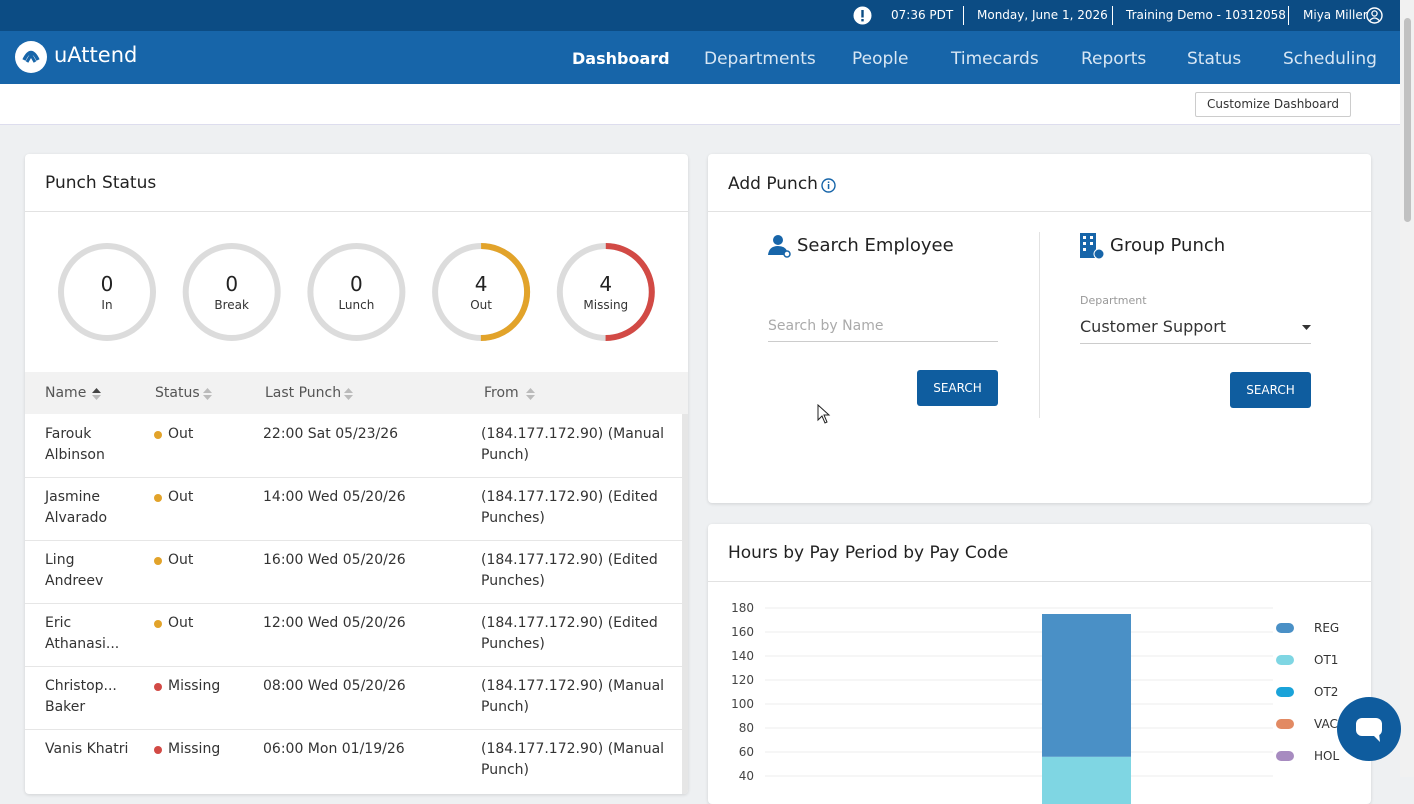  I want to click on y-tick-label: 120, so click(742, 680).